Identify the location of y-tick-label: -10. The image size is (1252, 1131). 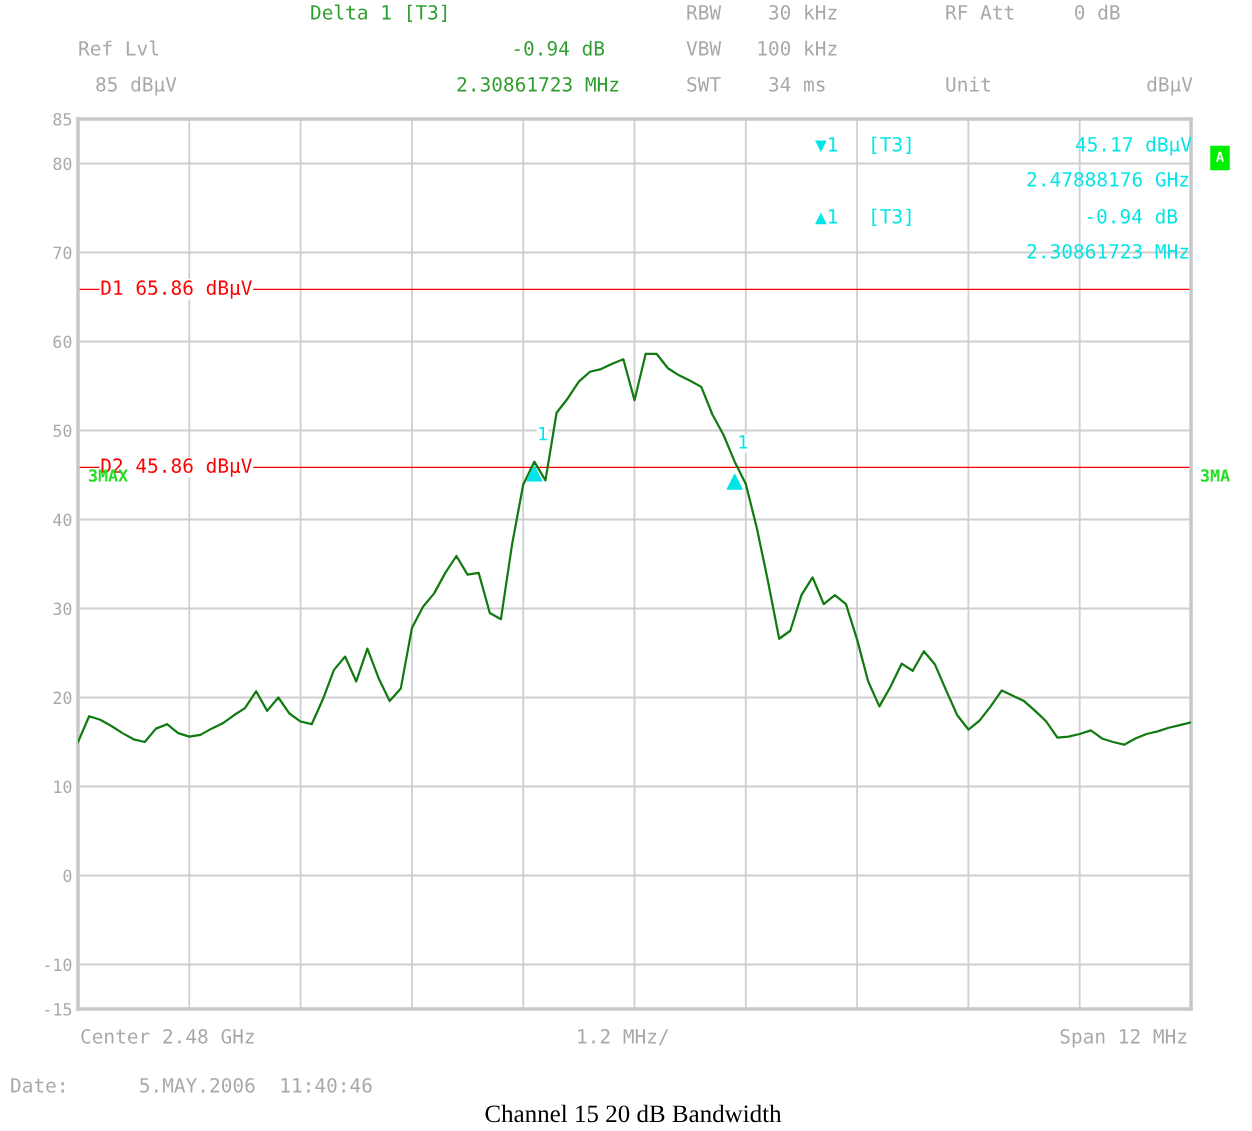
(58, 965).